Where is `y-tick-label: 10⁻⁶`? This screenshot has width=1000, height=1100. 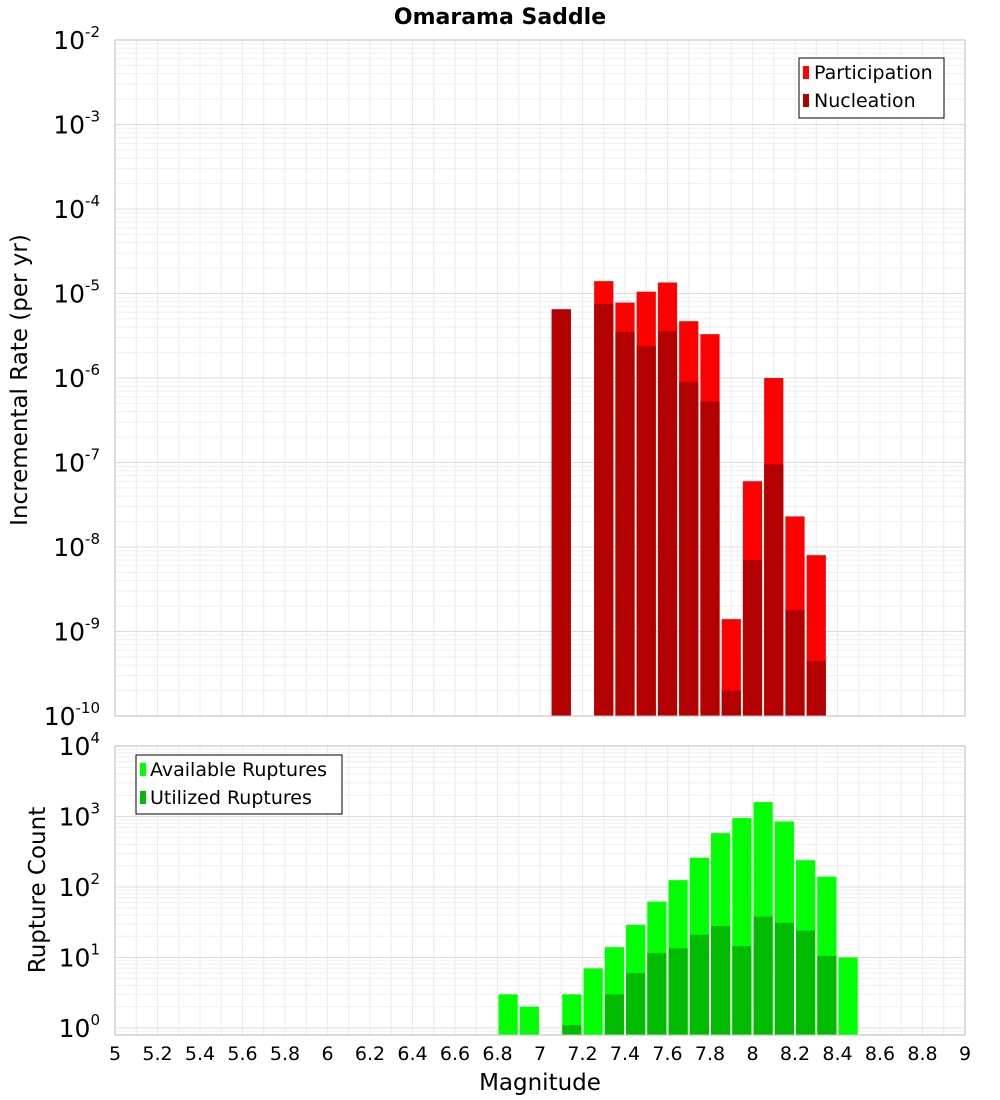
y-tick-label: 10⁻⁶ is located at coordinates (76, 377).